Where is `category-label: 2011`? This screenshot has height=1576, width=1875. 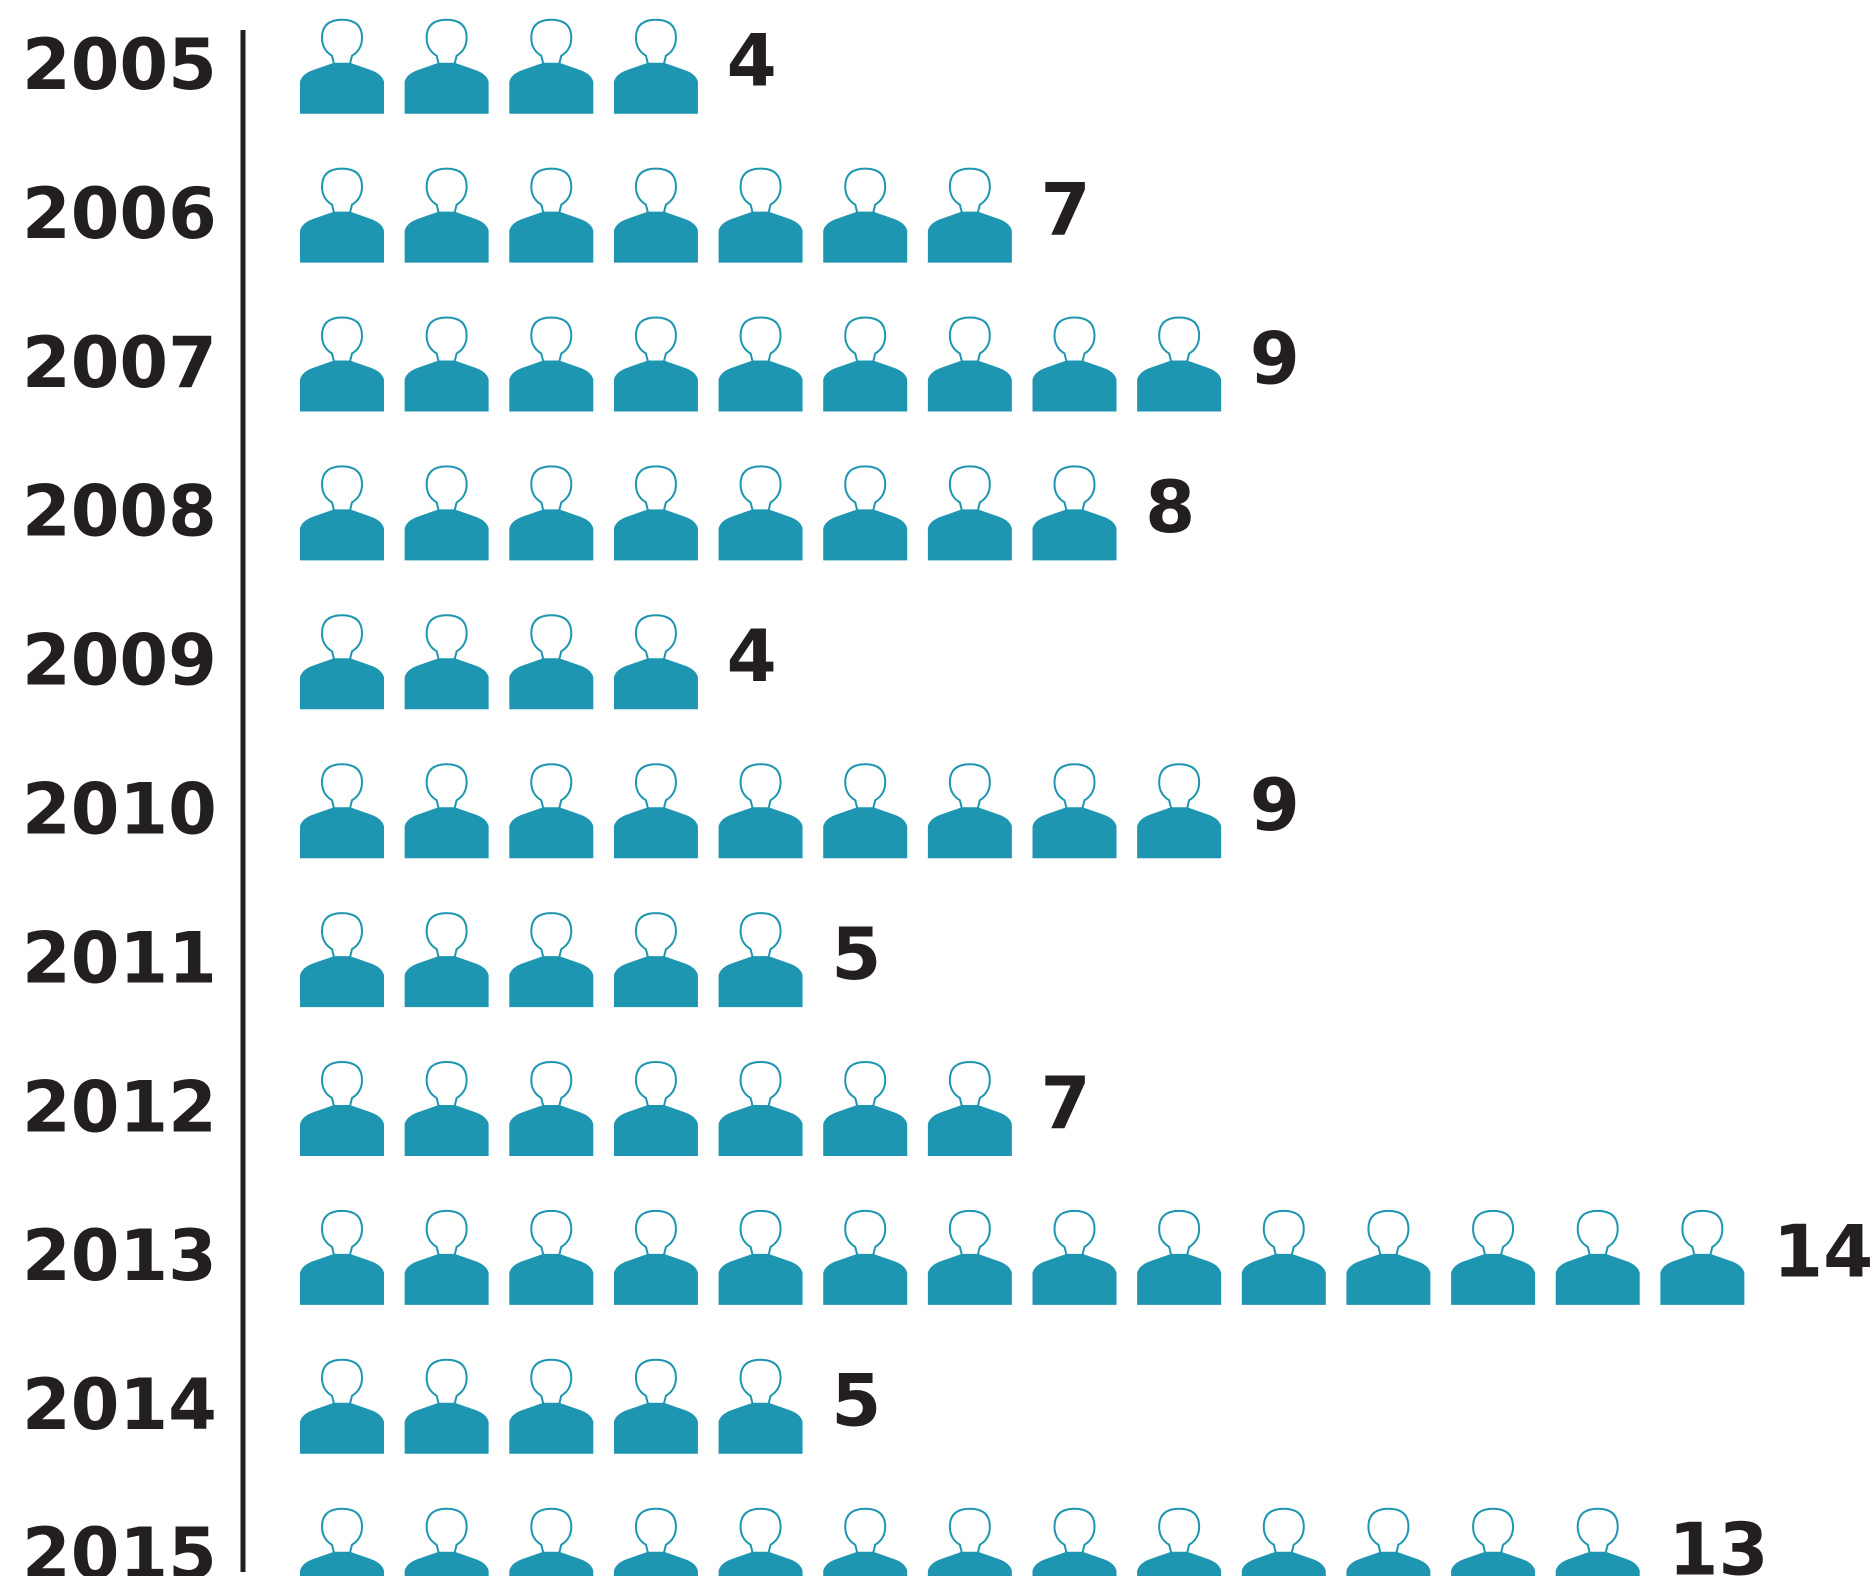
category-label: 2011 is located at coordinates (119, 958).